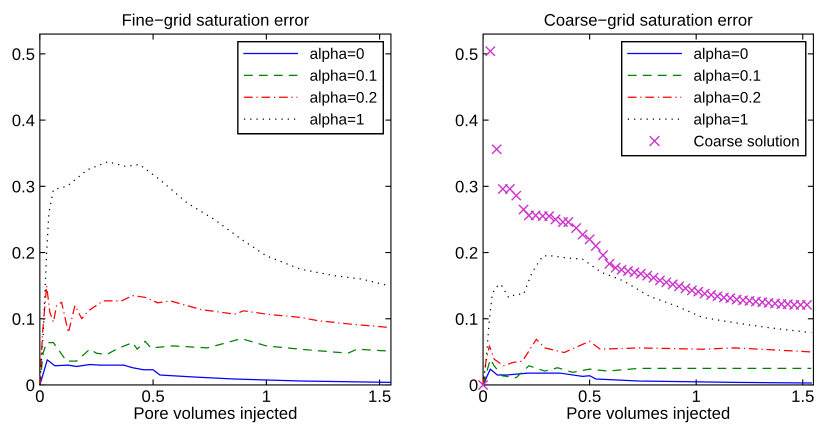 The width and height of the screenshot is (830, 436). I want to click on legend-label: Coarse solution, so click(746, 141).